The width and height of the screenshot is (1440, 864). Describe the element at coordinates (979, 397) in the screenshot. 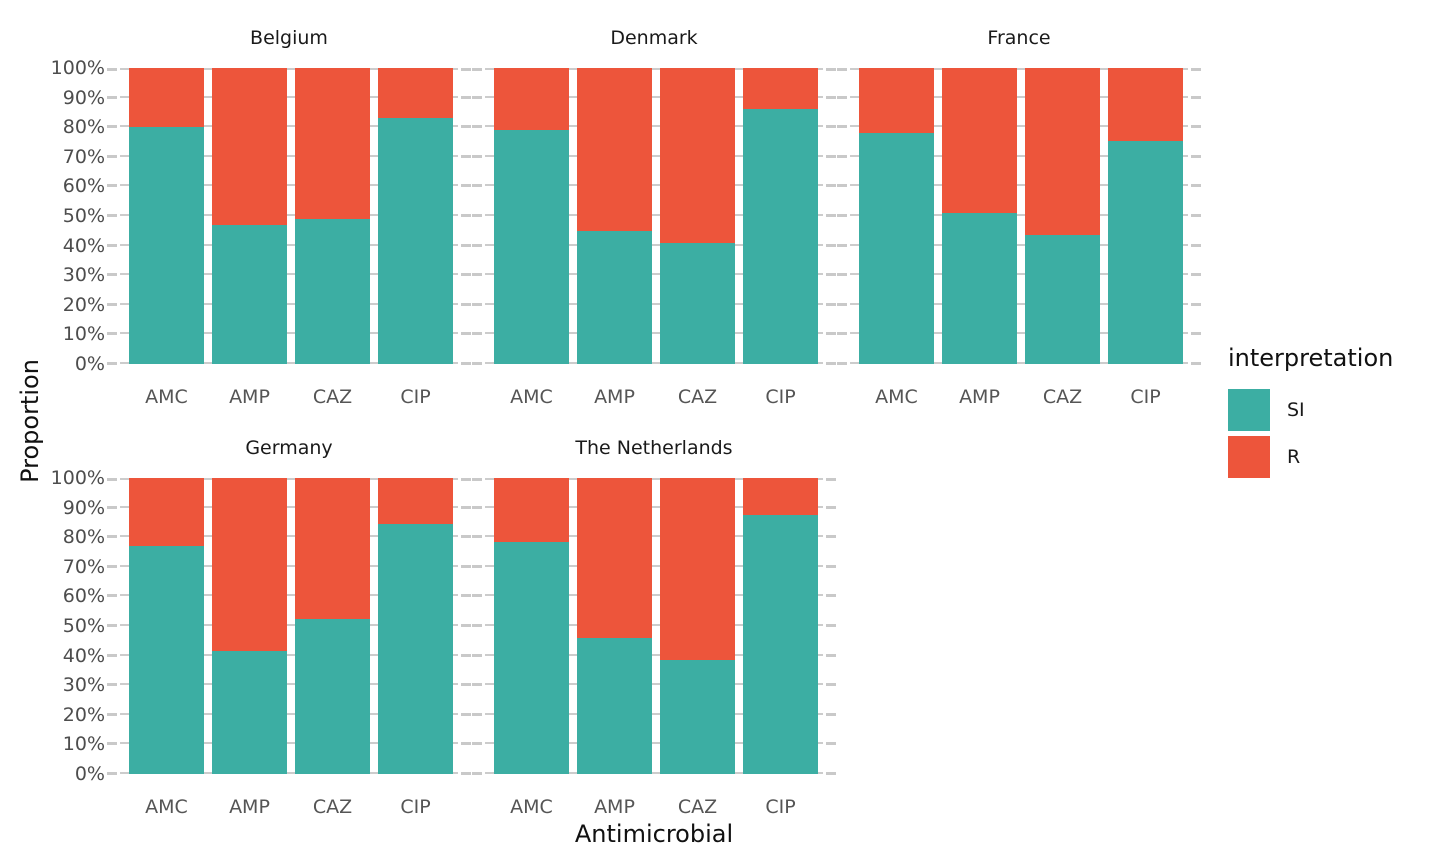

I see `x-tick-label-france-amp: AMP` at that location.